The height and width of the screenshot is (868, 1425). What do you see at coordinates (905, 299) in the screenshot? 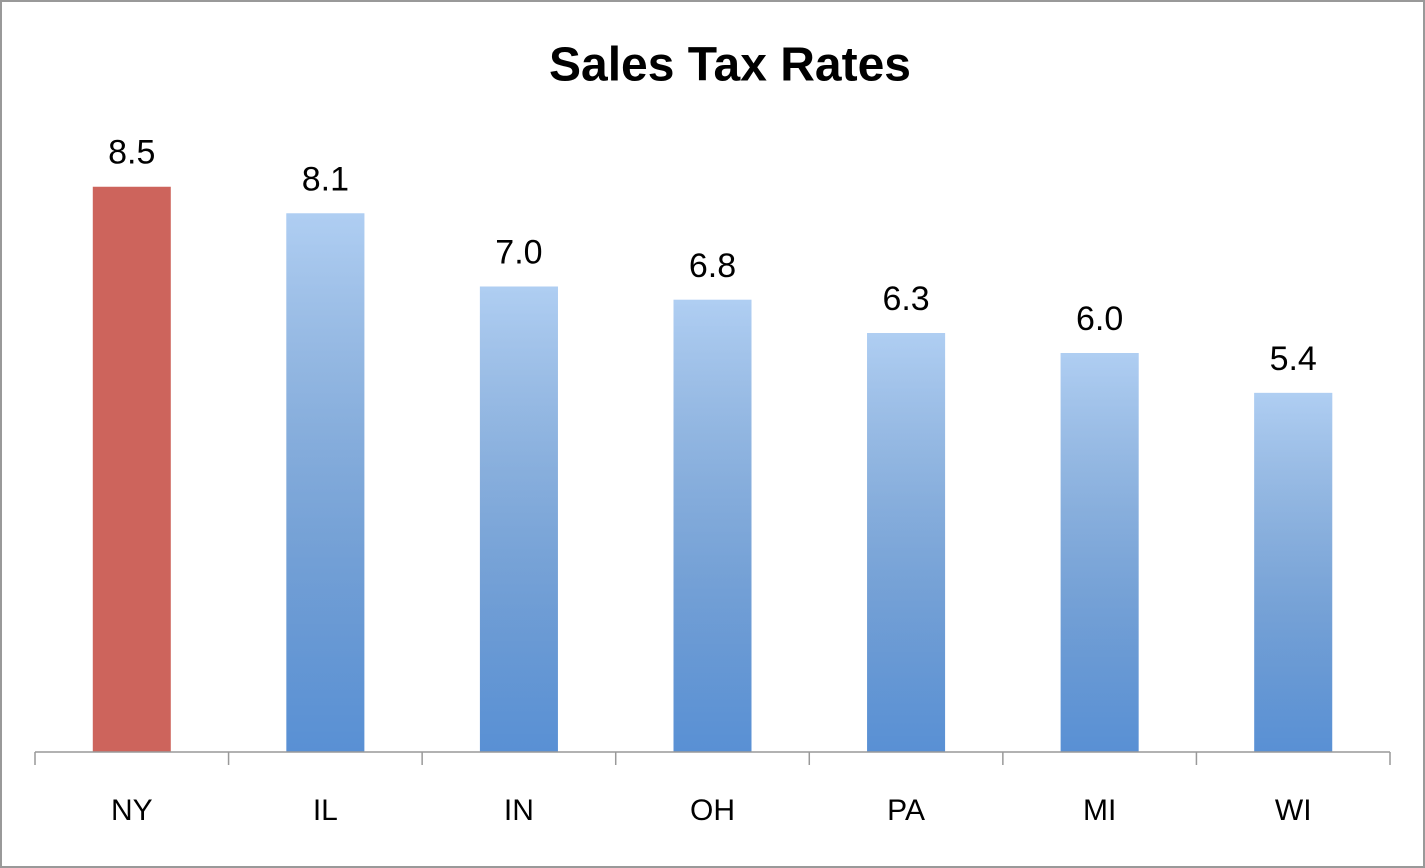
I see `value-label: 6.3` at bounding box center [905, 299].